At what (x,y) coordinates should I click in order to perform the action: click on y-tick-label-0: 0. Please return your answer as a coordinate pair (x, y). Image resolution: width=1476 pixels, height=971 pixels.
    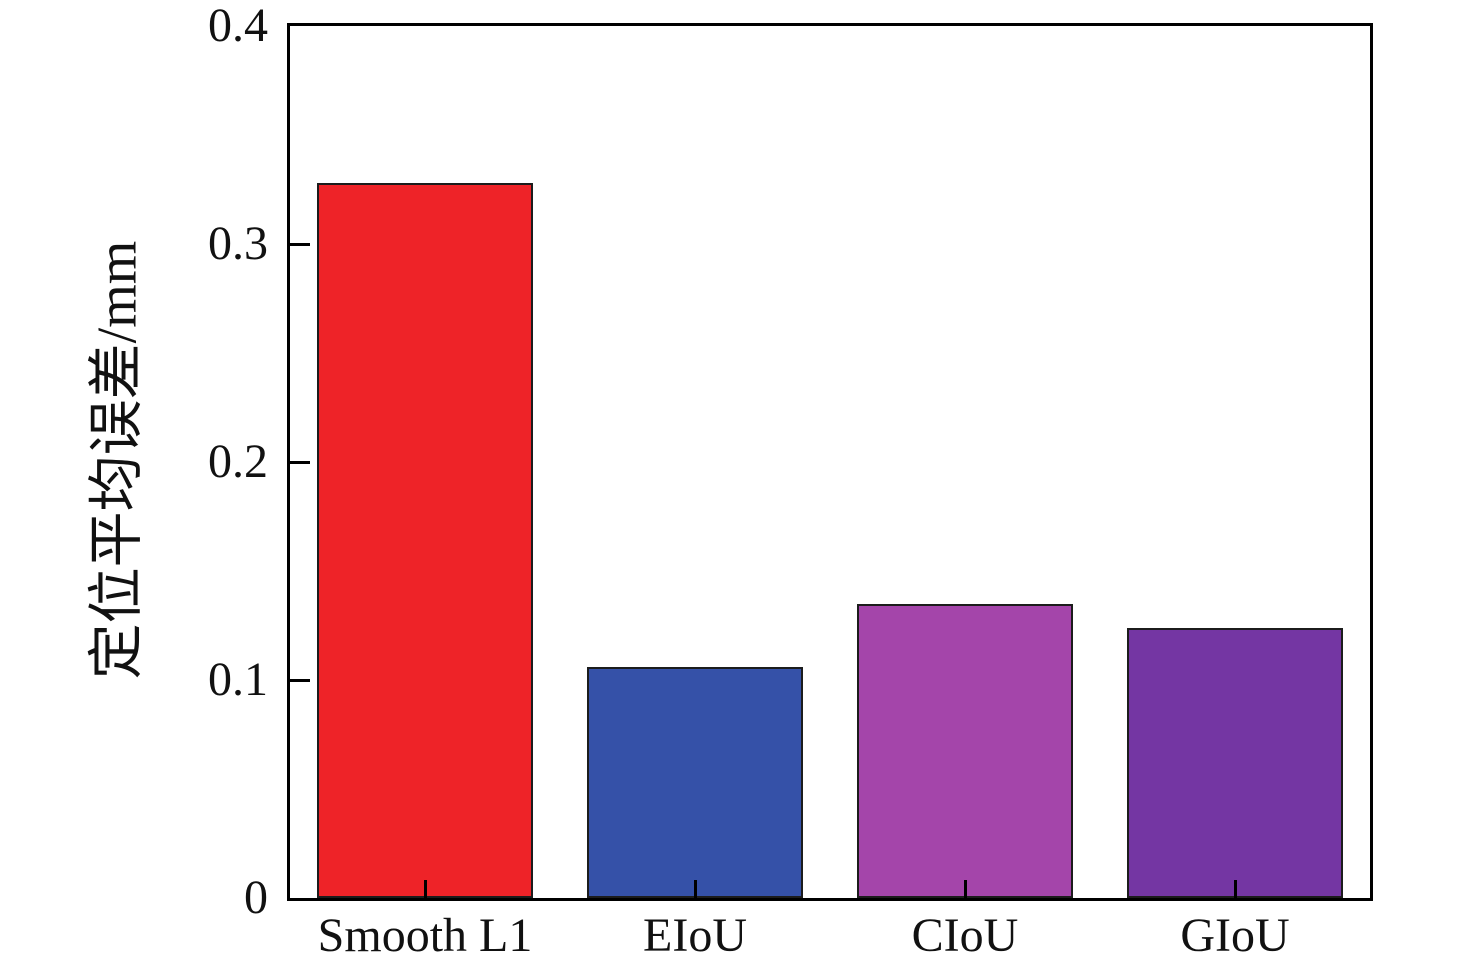
    Looking at the image, I should click on (256, 897).